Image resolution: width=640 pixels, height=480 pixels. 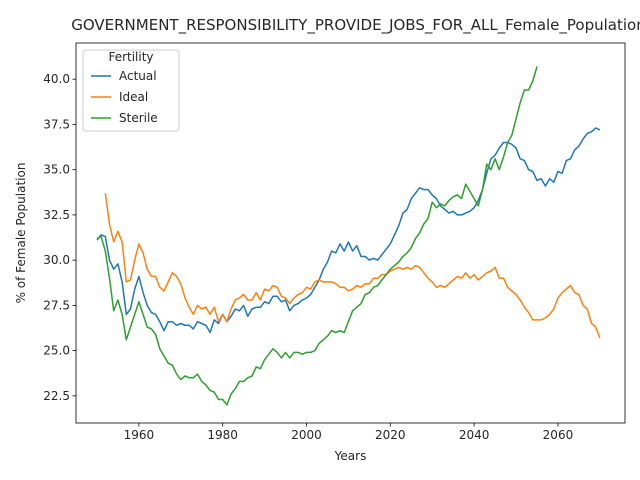 I want to click on y-axis-title: % of Female Population, so click(x=21, y=233).